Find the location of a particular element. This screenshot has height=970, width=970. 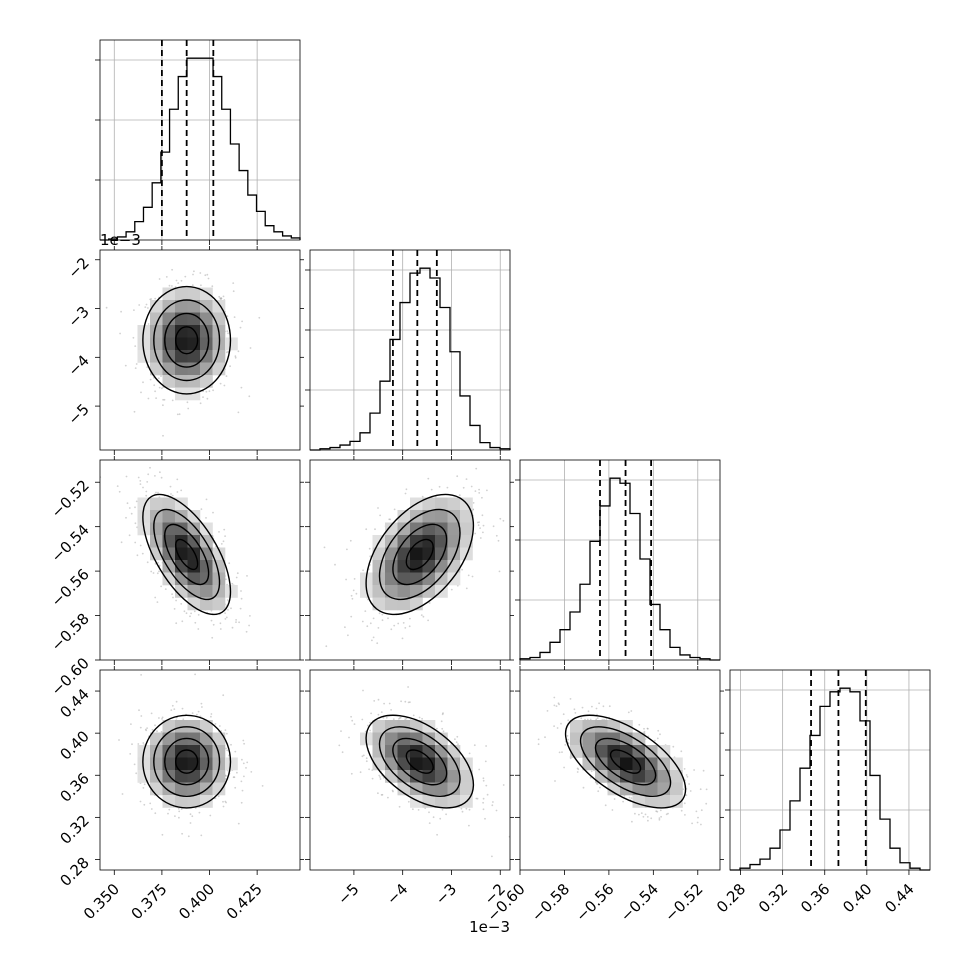

density-grid is located at coordinates (416, 554).